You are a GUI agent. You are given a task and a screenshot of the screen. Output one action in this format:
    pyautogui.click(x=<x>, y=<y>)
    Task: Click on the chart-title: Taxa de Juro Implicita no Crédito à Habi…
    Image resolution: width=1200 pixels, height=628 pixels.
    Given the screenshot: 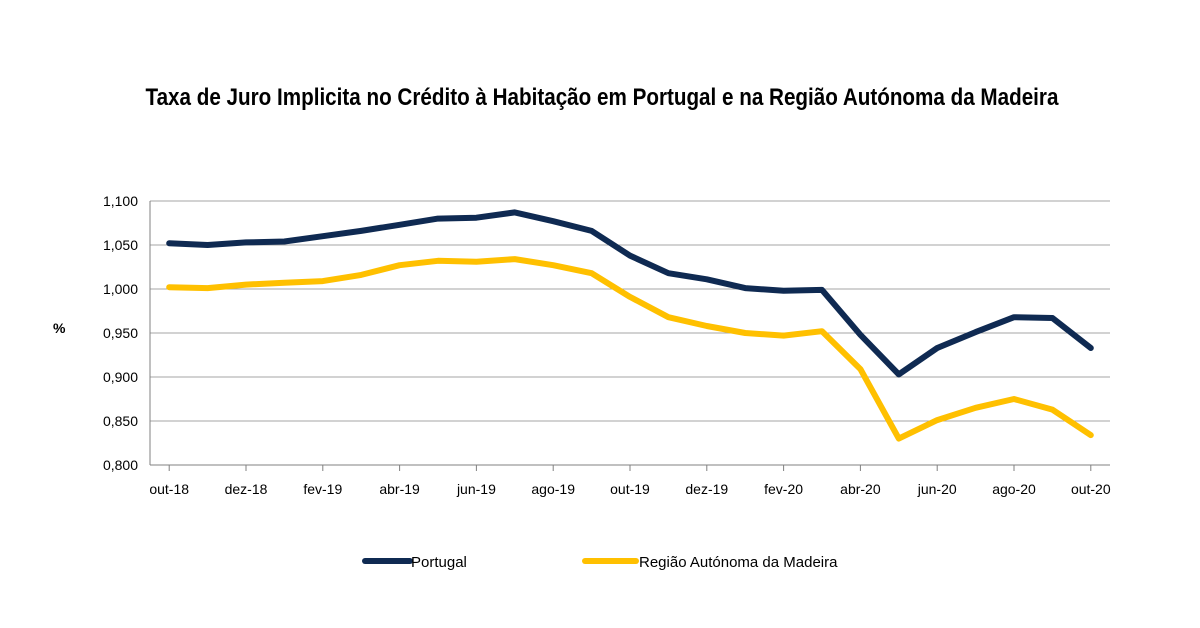 What is the action you would take?
    pyautogui.click(x=602, y=97)
    